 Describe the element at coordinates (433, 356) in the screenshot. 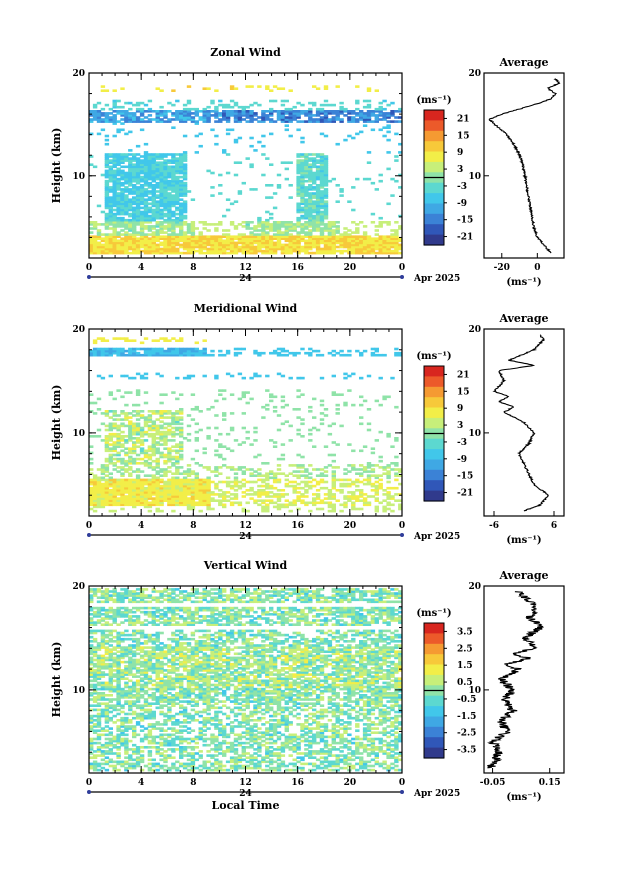

I see `colorbar-unit: (ms⁻¹)` at that location.